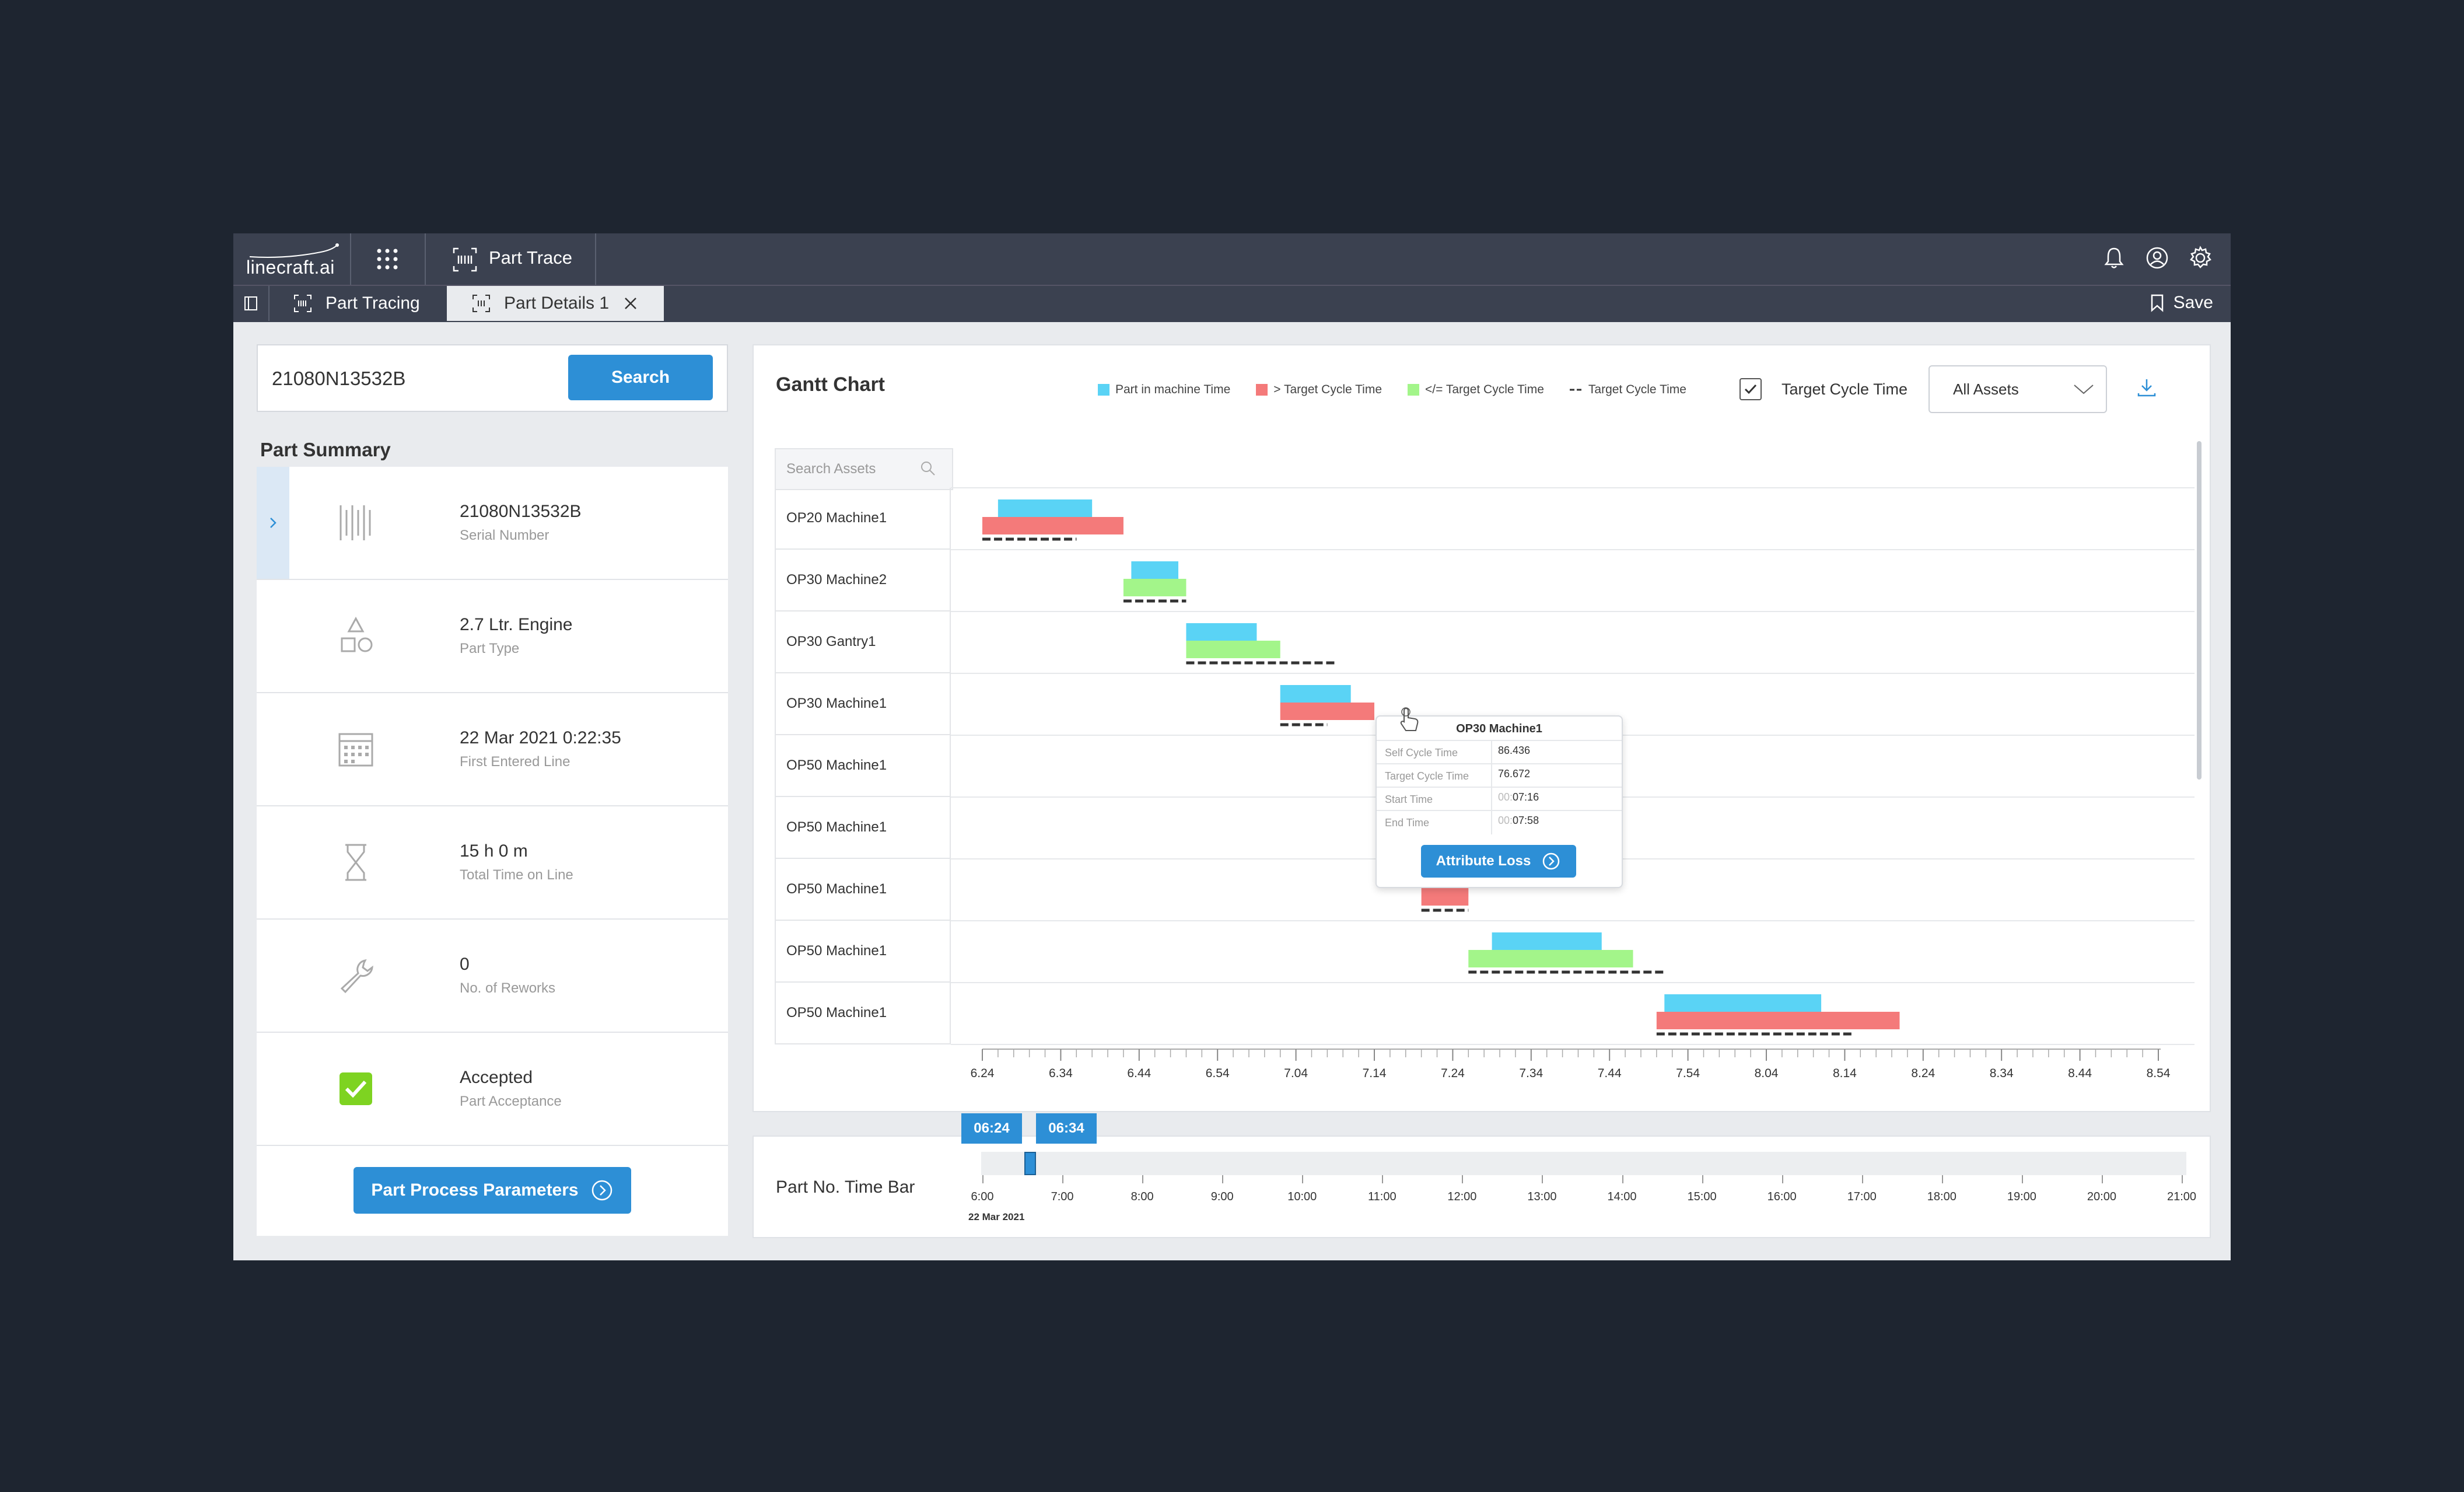 This screenshot has height=1492, width=2464. I want to click on module-label: Part Trace, so click(530, 257).